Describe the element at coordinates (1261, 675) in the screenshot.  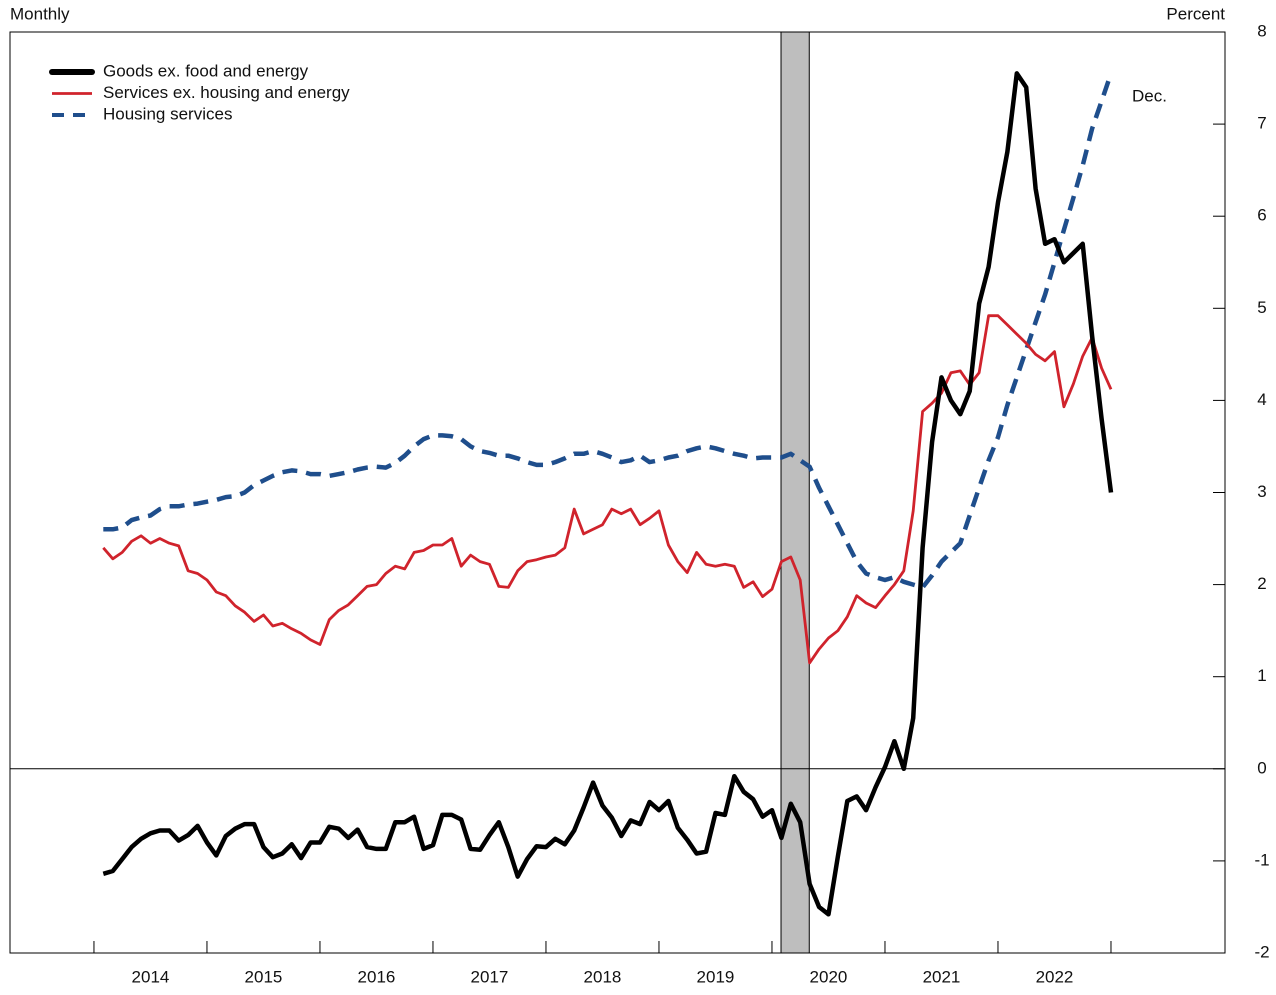
I see `y-tick-label: 1` at that location.